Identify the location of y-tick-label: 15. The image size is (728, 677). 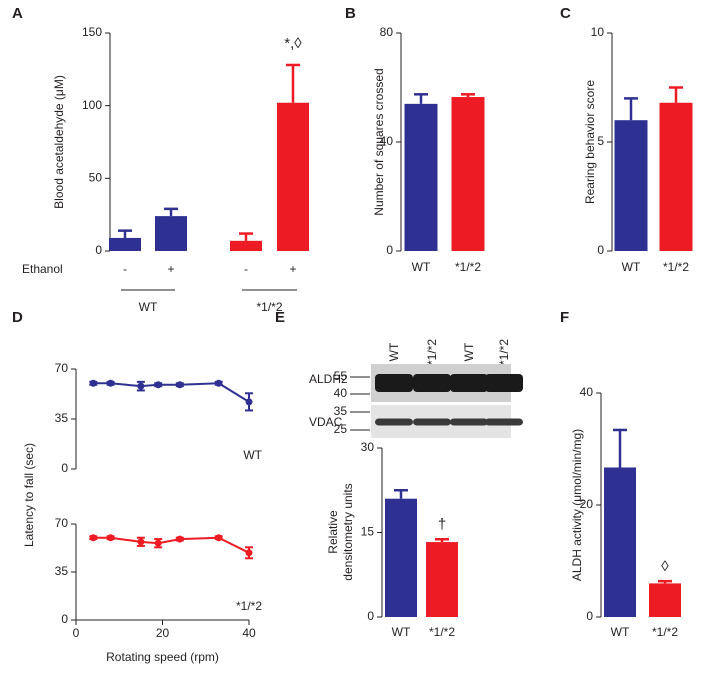
(368, 532).